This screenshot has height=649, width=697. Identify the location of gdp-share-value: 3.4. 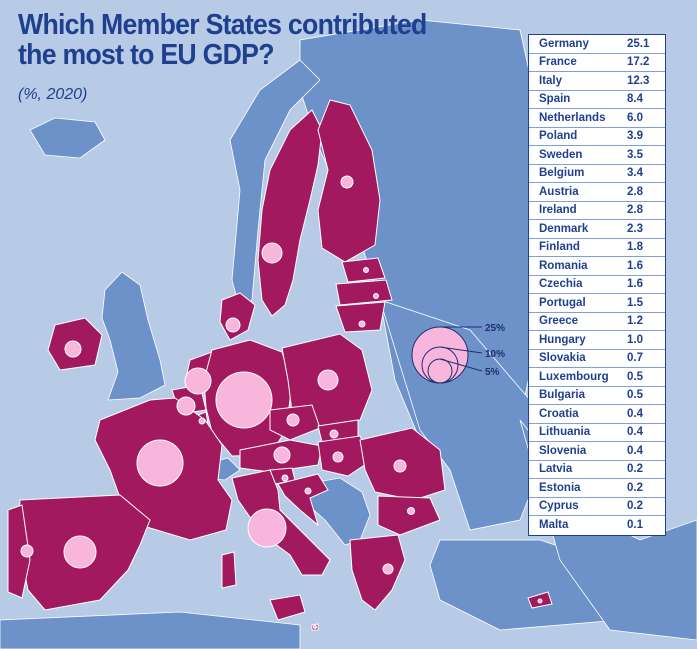
(635, 173).